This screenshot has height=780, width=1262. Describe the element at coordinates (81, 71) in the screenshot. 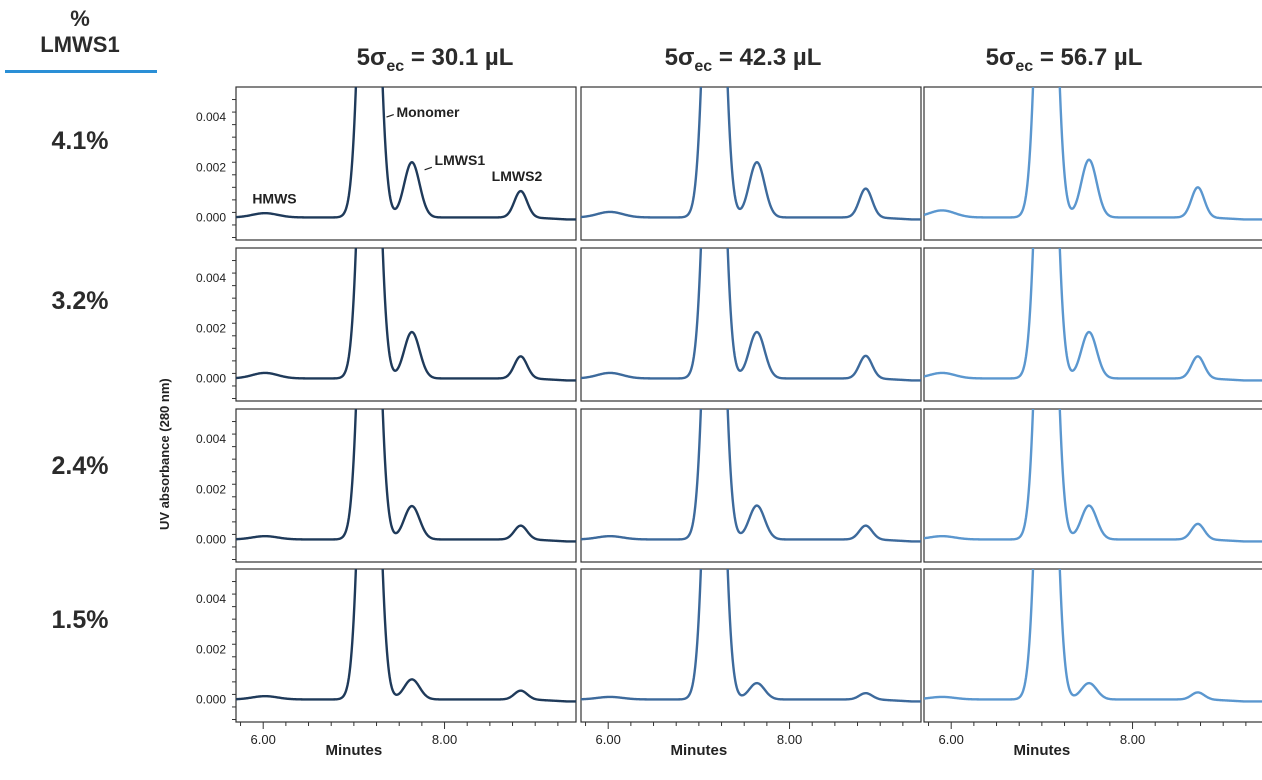

I see `header-underline` at that location.